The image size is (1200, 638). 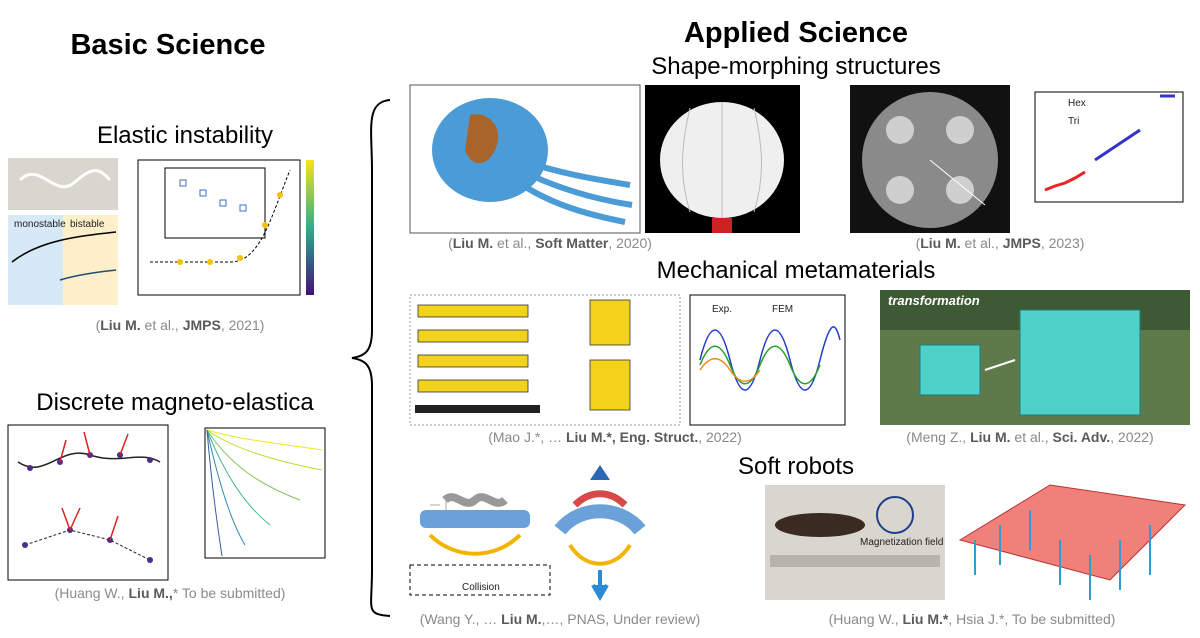 What do you see at coordinates (925, 619) in the screenshot?
I see `citation-part: Liu M.*` at bounding box center [925, 619].